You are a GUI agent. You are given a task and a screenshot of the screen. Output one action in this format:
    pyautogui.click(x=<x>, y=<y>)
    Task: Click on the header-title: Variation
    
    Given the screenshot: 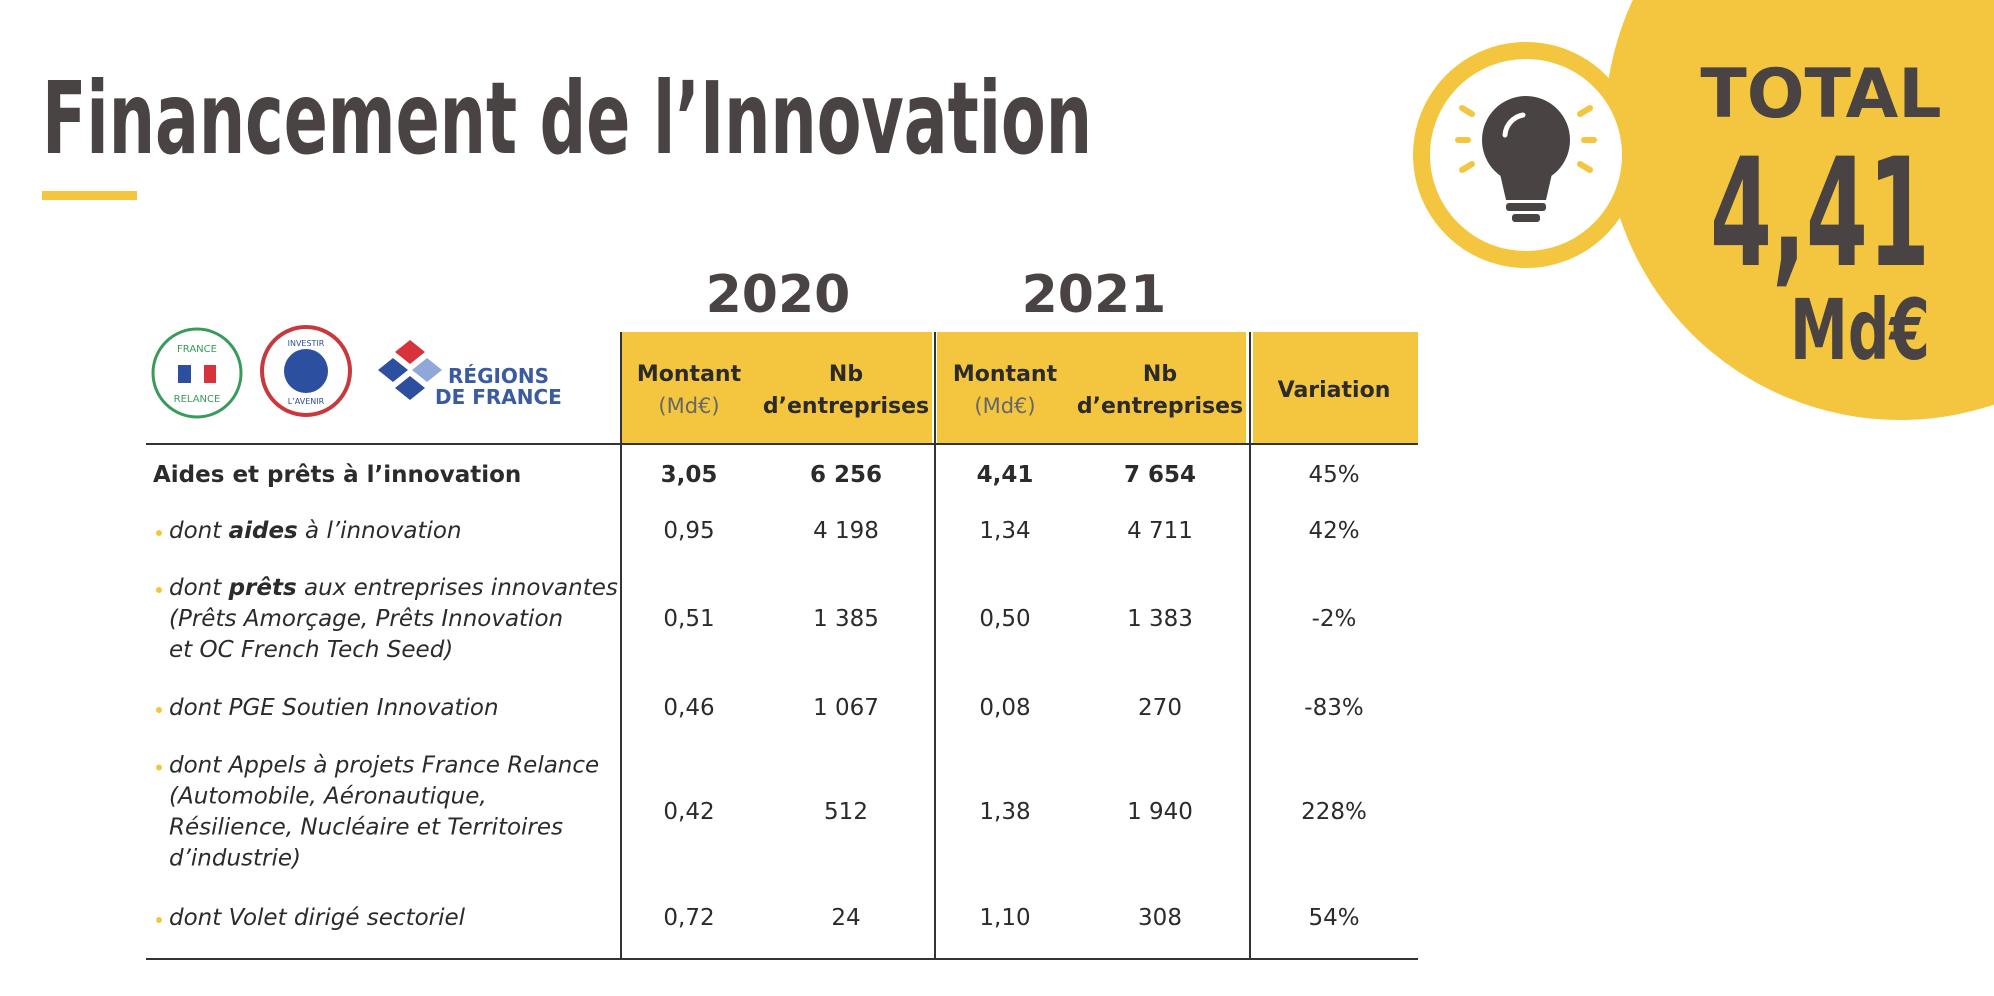 What is the action you would take?
    pyautogui.click(x=1334, y=390)
    